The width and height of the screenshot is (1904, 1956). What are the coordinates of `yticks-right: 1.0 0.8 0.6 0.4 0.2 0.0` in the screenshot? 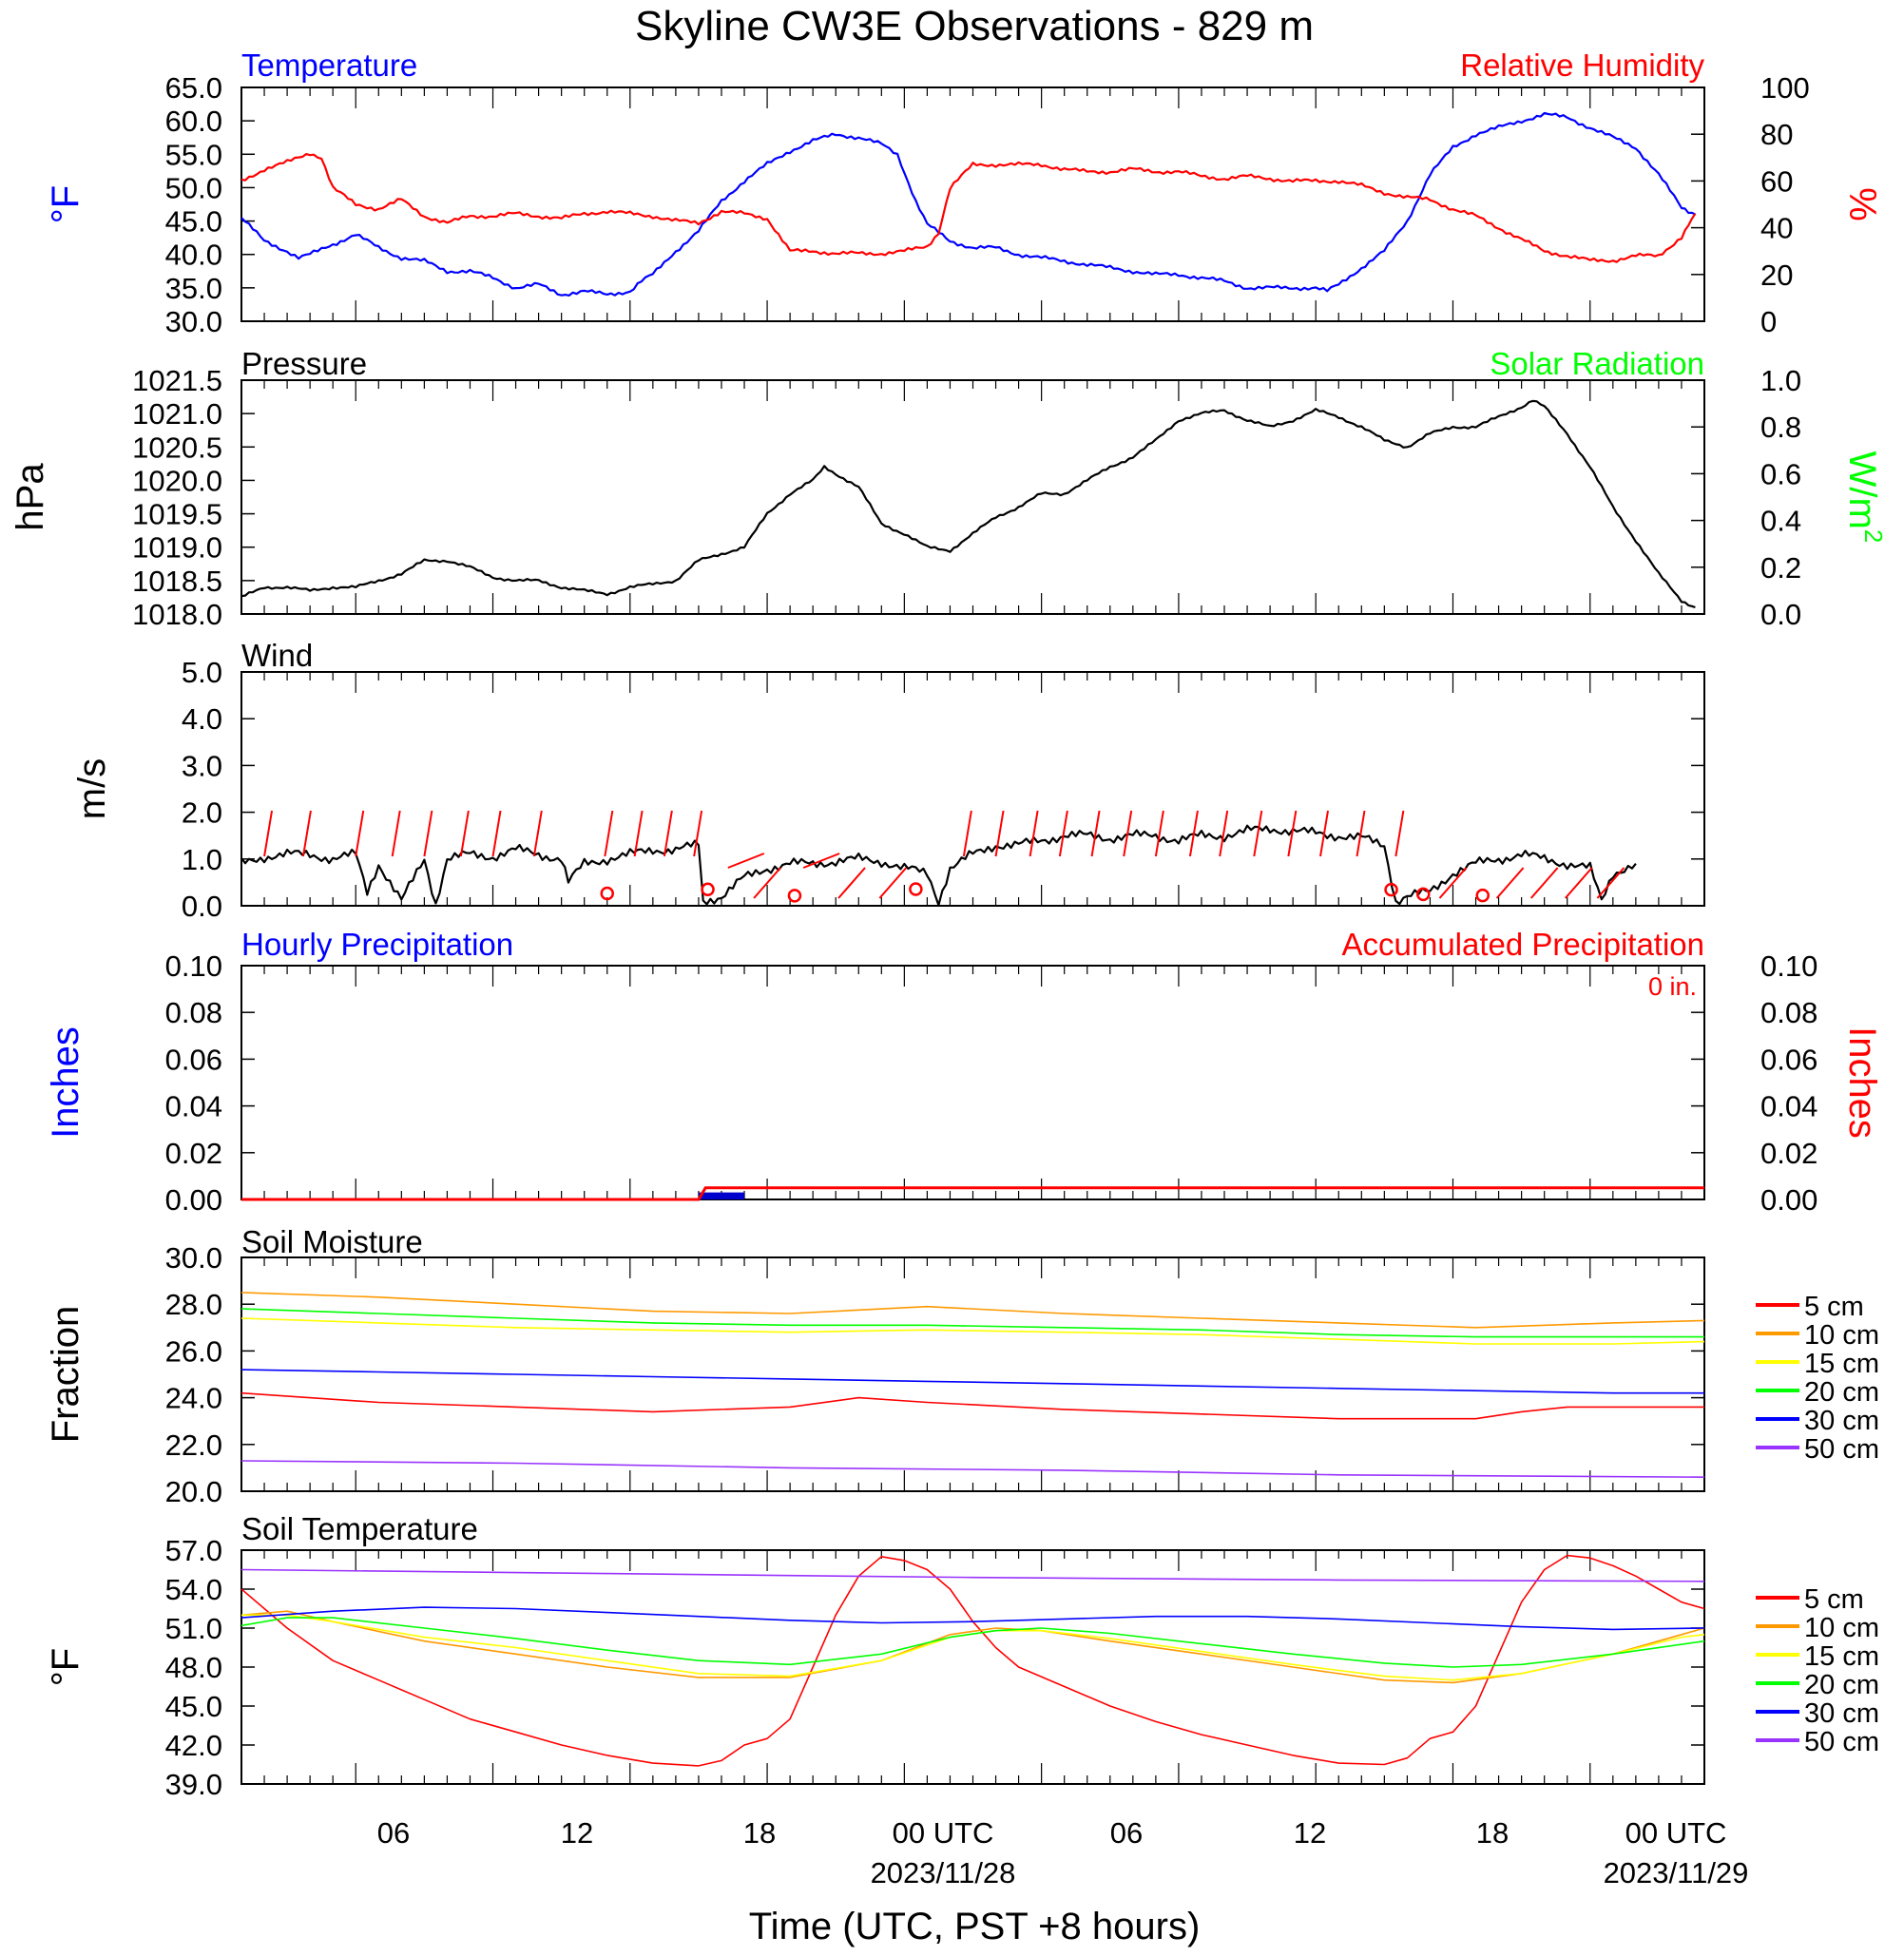 It's located at (1746, 497).